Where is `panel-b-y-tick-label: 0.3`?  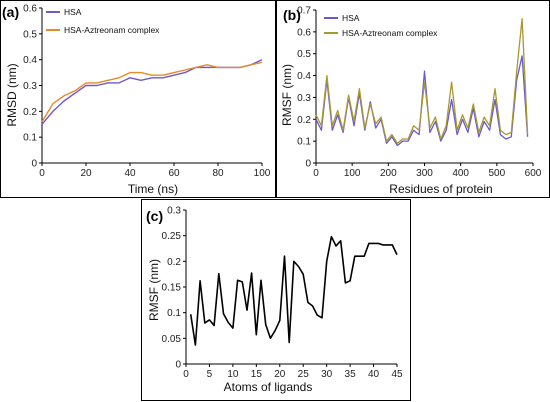 panel-b-y-tick-label: 0.3 is located at coordinates (304, 98).